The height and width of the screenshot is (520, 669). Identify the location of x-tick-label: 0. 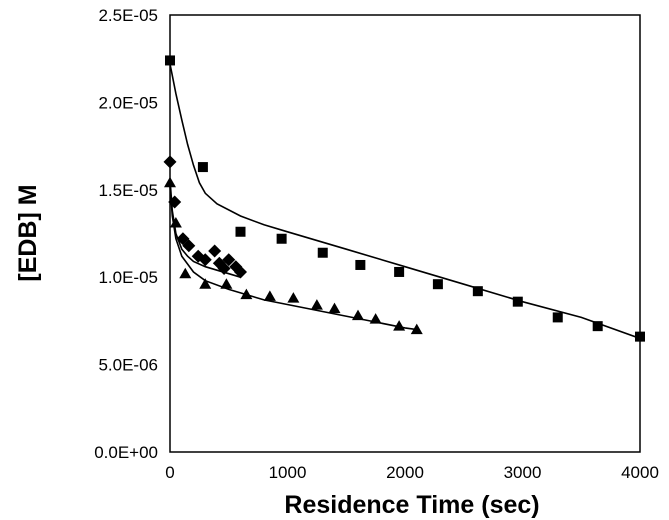
(169, 472).